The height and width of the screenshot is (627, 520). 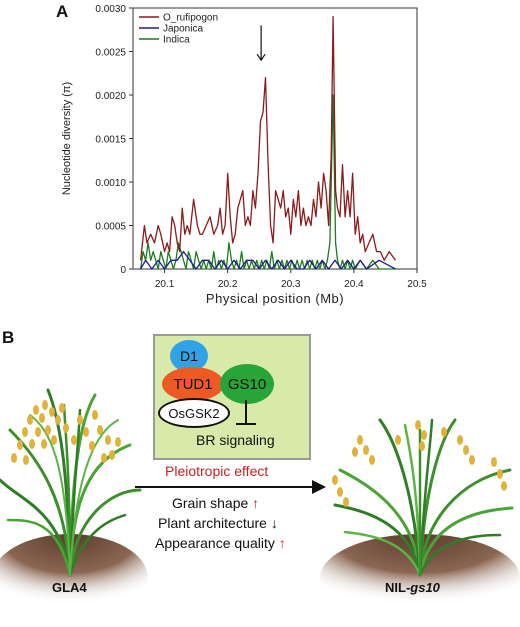 I want to click on grain-shape-row: Grain shape ↑, so click(x=215, y=503).